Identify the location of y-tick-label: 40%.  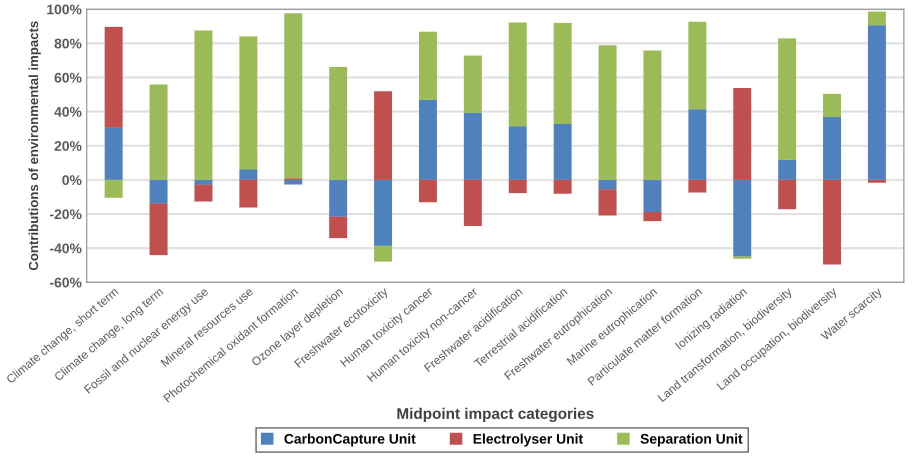
(68, 111).